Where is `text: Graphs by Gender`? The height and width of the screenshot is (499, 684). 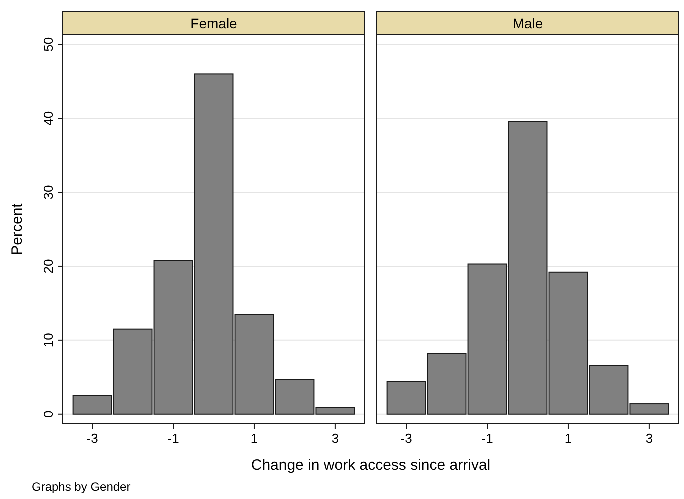 text: Graphs by Gender is located at coordinates (81, 487).